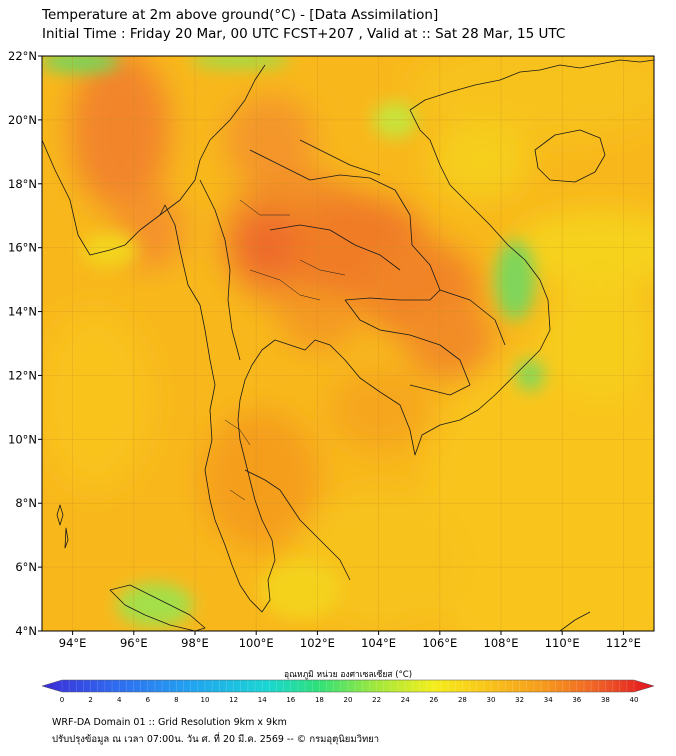 This screenshot has height=756, width=676. I want to click on borneo-coast, so click(575, 621).